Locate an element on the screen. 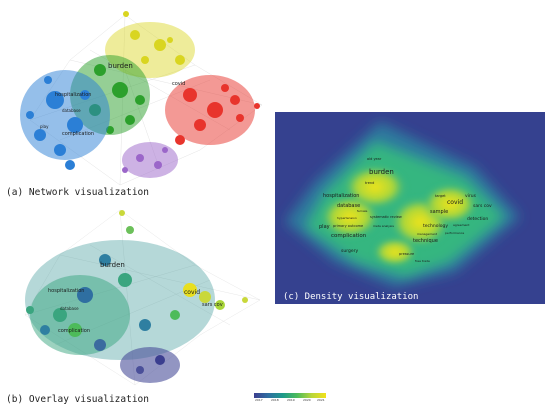  density-label-complication: complication is located at coordinates (349, 236).